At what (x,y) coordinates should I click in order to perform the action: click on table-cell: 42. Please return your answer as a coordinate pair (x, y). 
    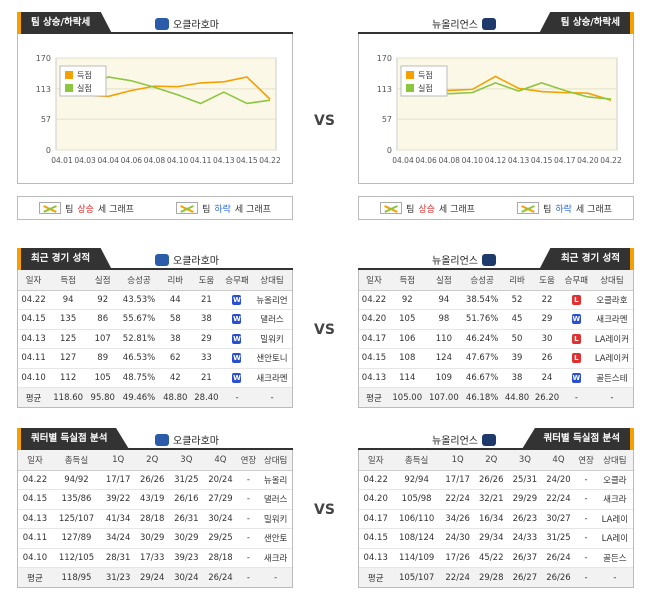
    Looking at the image, I should click on (175, 378).